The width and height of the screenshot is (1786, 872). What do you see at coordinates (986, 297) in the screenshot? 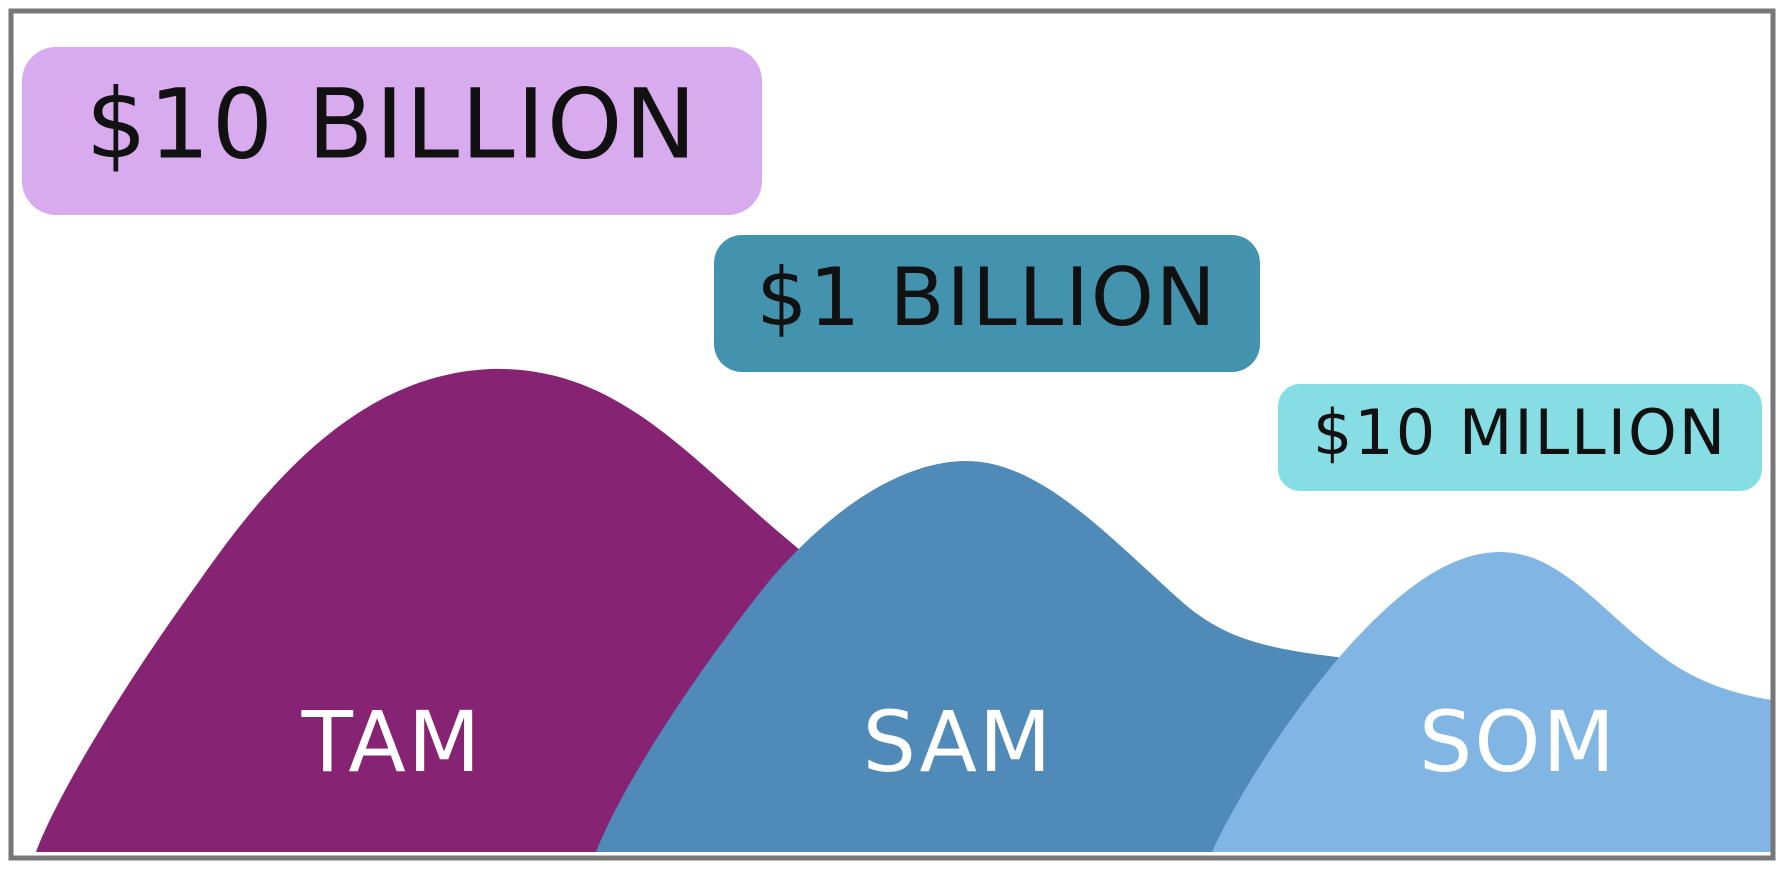
I see `sam-value: $1 BILLION` at bounding box center [986, 297].